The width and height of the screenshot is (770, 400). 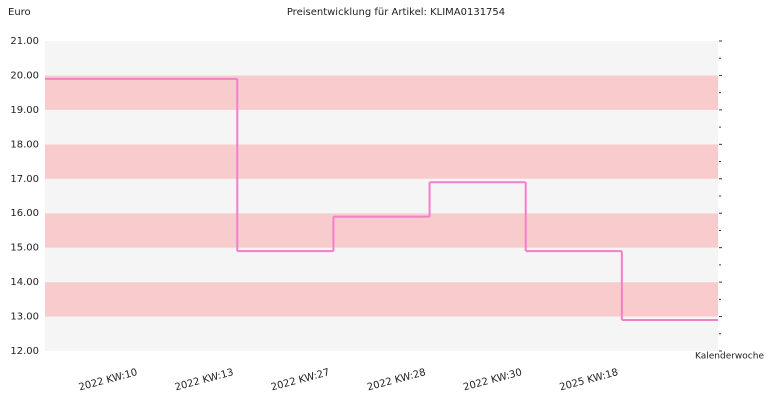 I want to click on y-tick-label: 20.00, so click(x=24, y=75).